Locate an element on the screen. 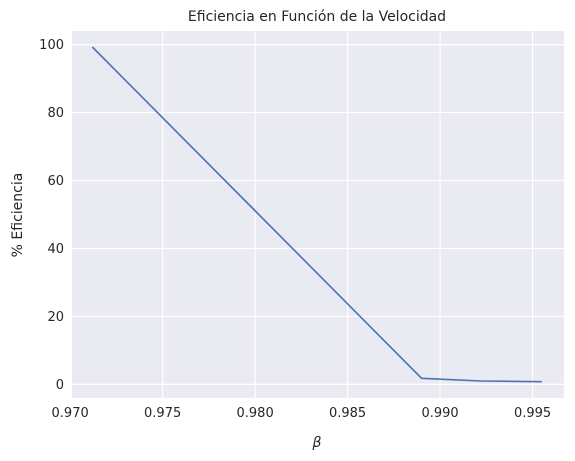  y-tick-label: 100 is located at coordinates (51, 45).